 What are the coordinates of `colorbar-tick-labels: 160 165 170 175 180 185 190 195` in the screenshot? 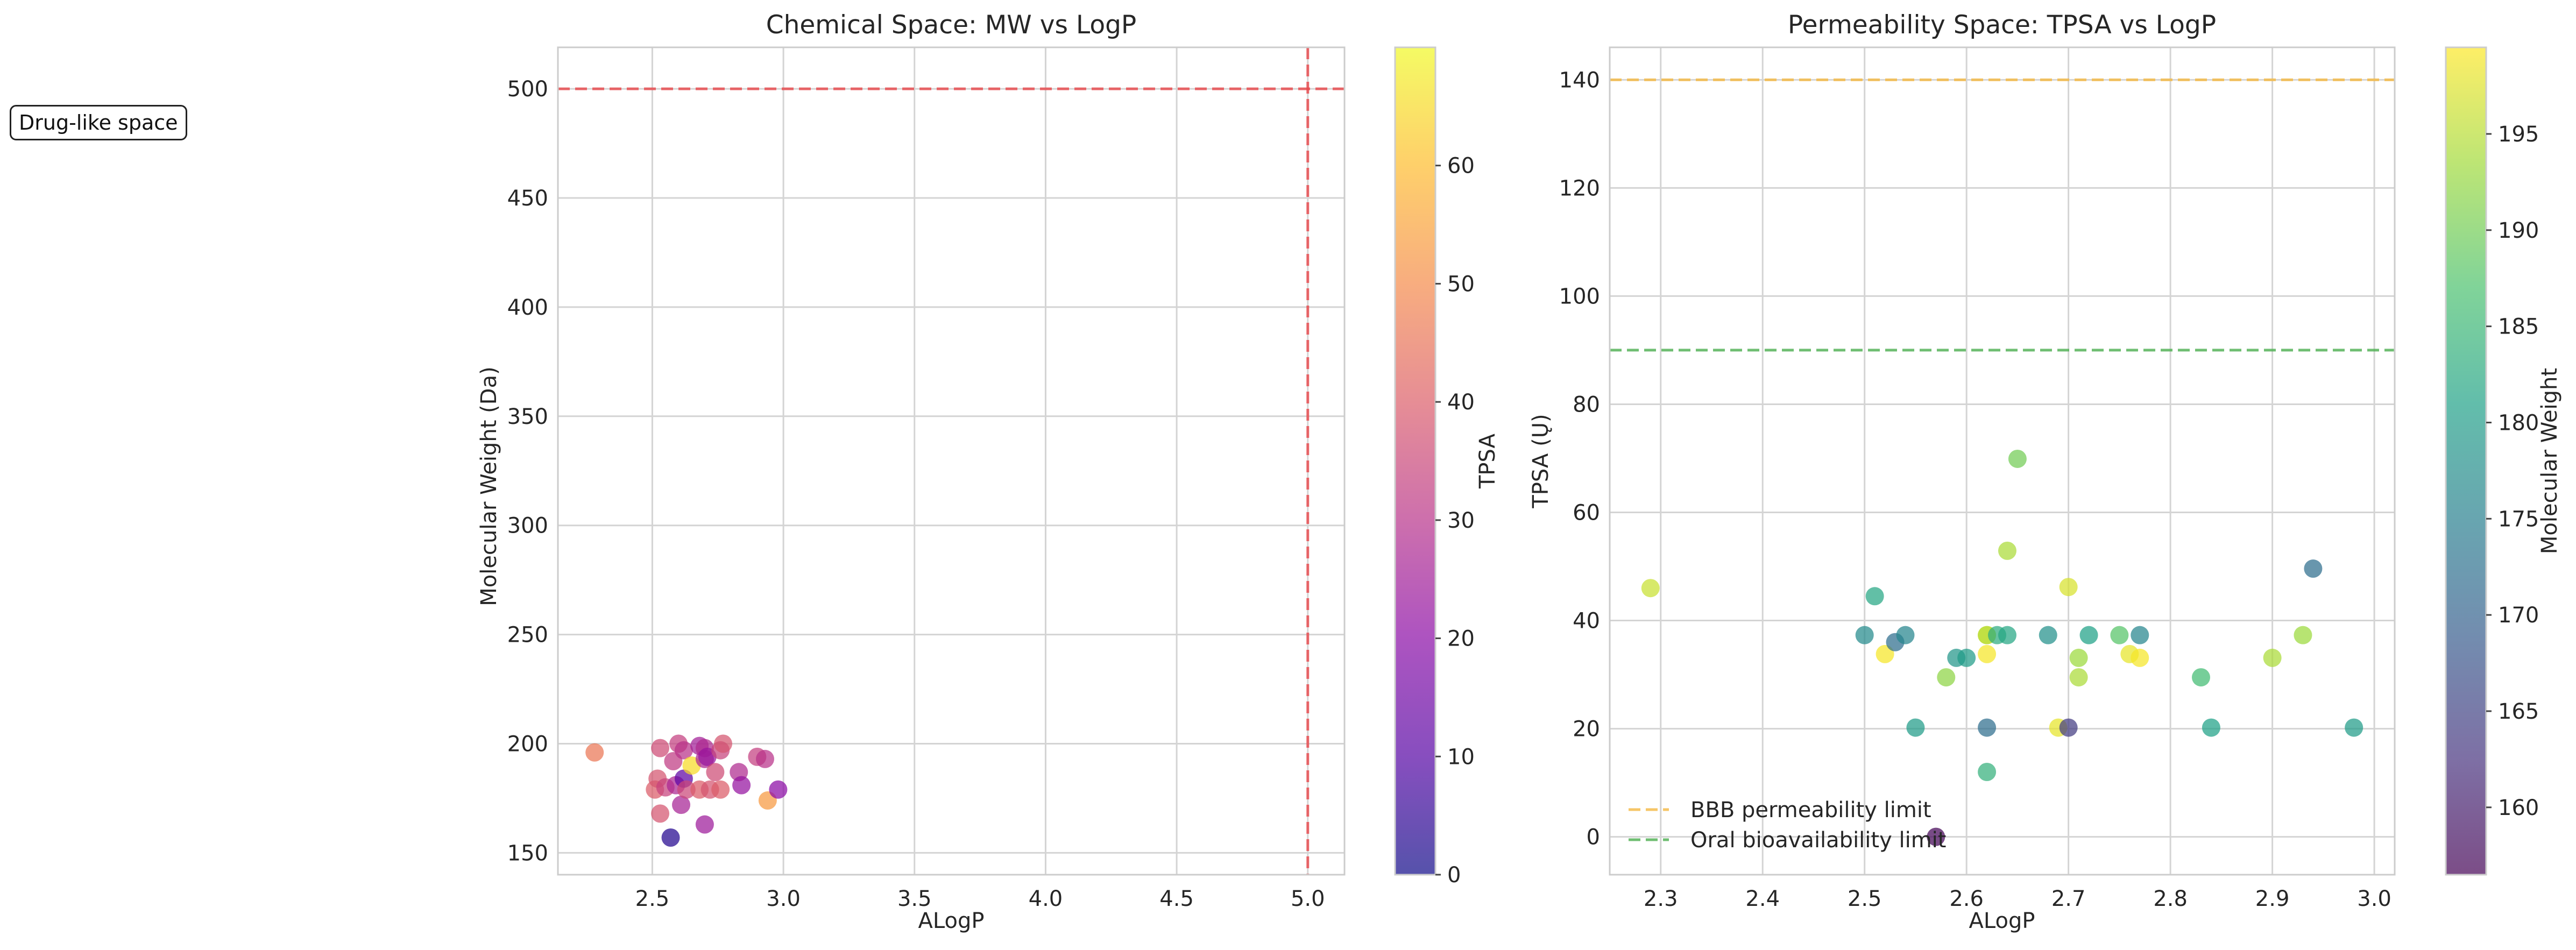 It's located at (2512, 471).